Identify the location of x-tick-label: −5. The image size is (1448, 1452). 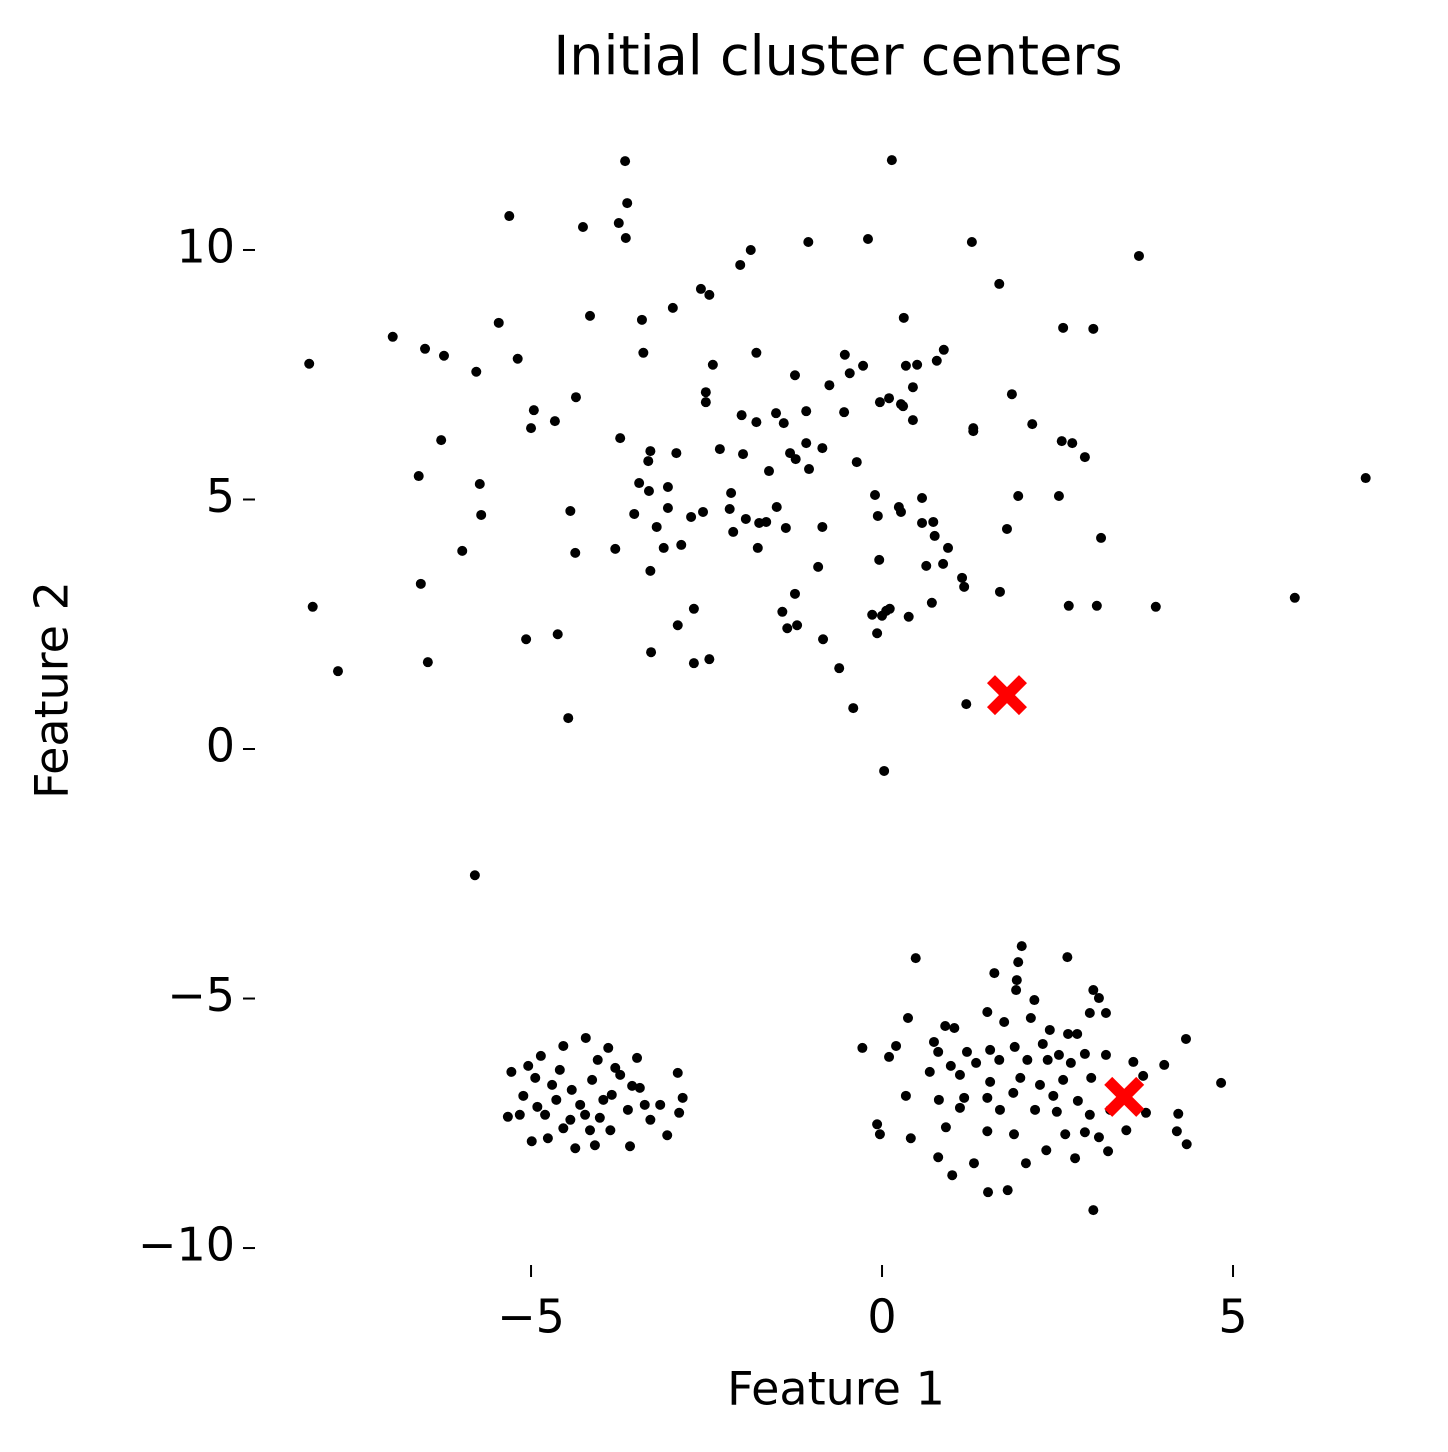
(531, 1317).